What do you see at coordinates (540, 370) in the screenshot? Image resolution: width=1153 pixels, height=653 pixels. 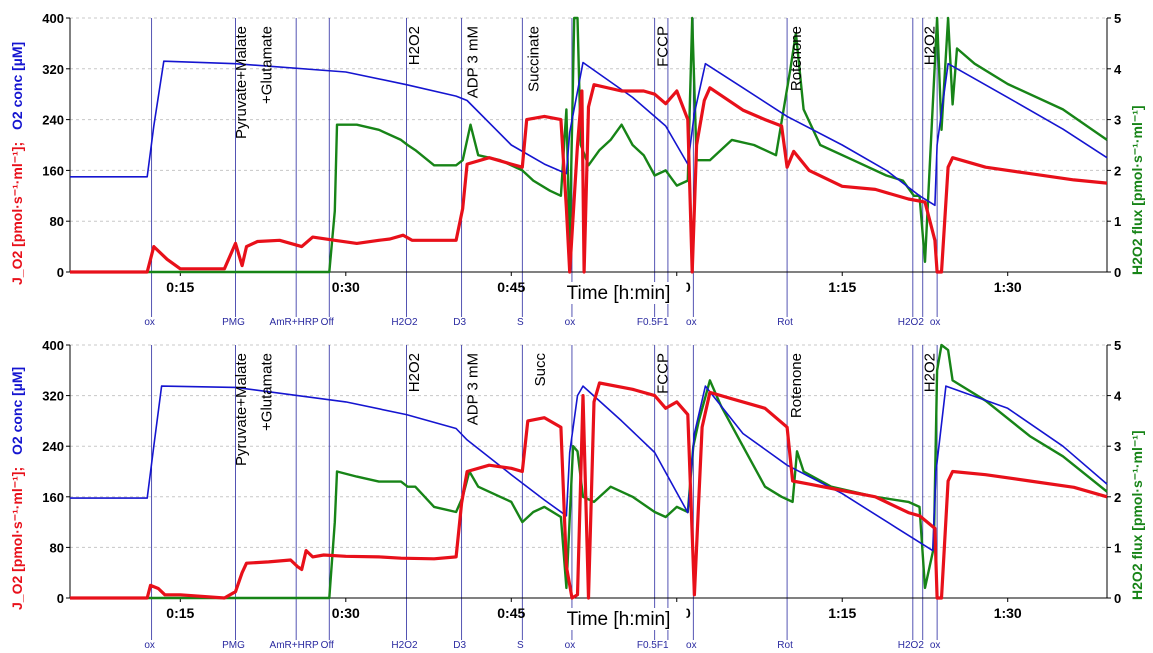 I see `annotation-label: Succ` at bounding box center [540, 370].